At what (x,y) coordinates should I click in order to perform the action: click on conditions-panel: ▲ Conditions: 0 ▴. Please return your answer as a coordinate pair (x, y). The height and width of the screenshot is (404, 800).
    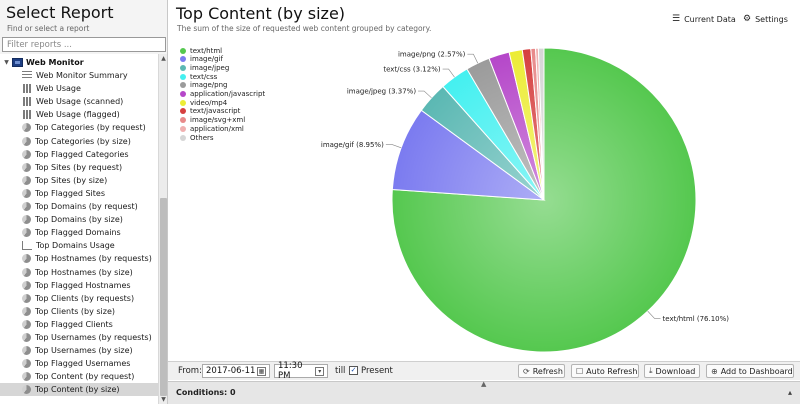
    Looking at the image, I should click on (484, 392).